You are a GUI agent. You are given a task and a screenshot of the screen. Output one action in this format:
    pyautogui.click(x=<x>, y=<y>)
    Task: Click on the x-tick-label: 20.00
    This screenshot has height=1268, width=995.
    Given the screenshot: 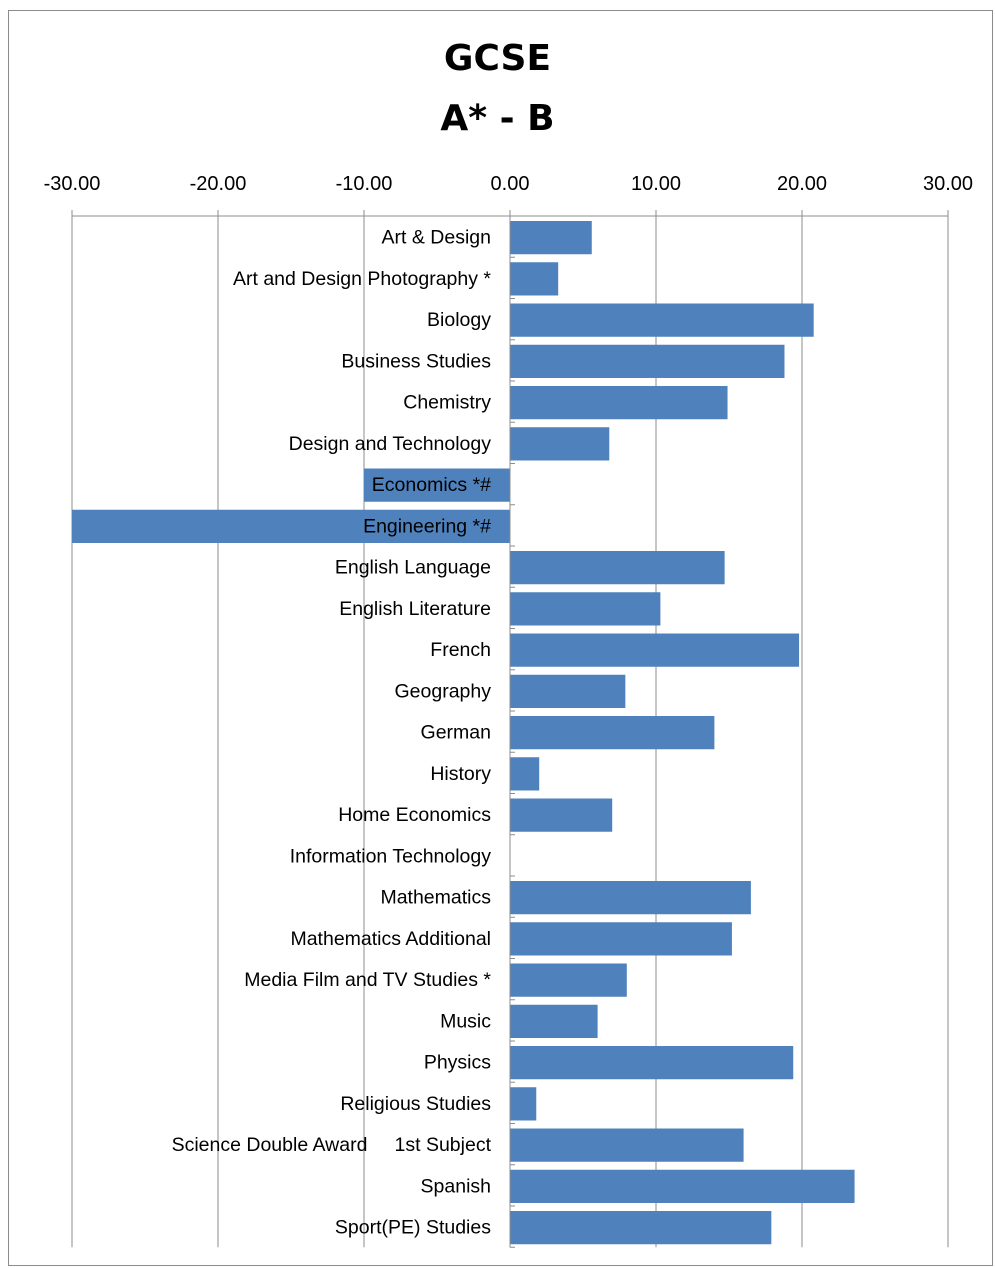 What is the action you would take?
    pyautogui.click(x=802, y=184)
    